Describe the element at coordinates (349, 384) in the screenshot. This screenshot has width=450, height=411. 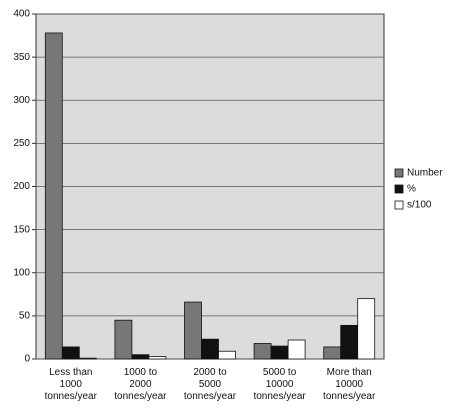
I see `x-tick-label: More than 10000 tonnes/year` at that location.